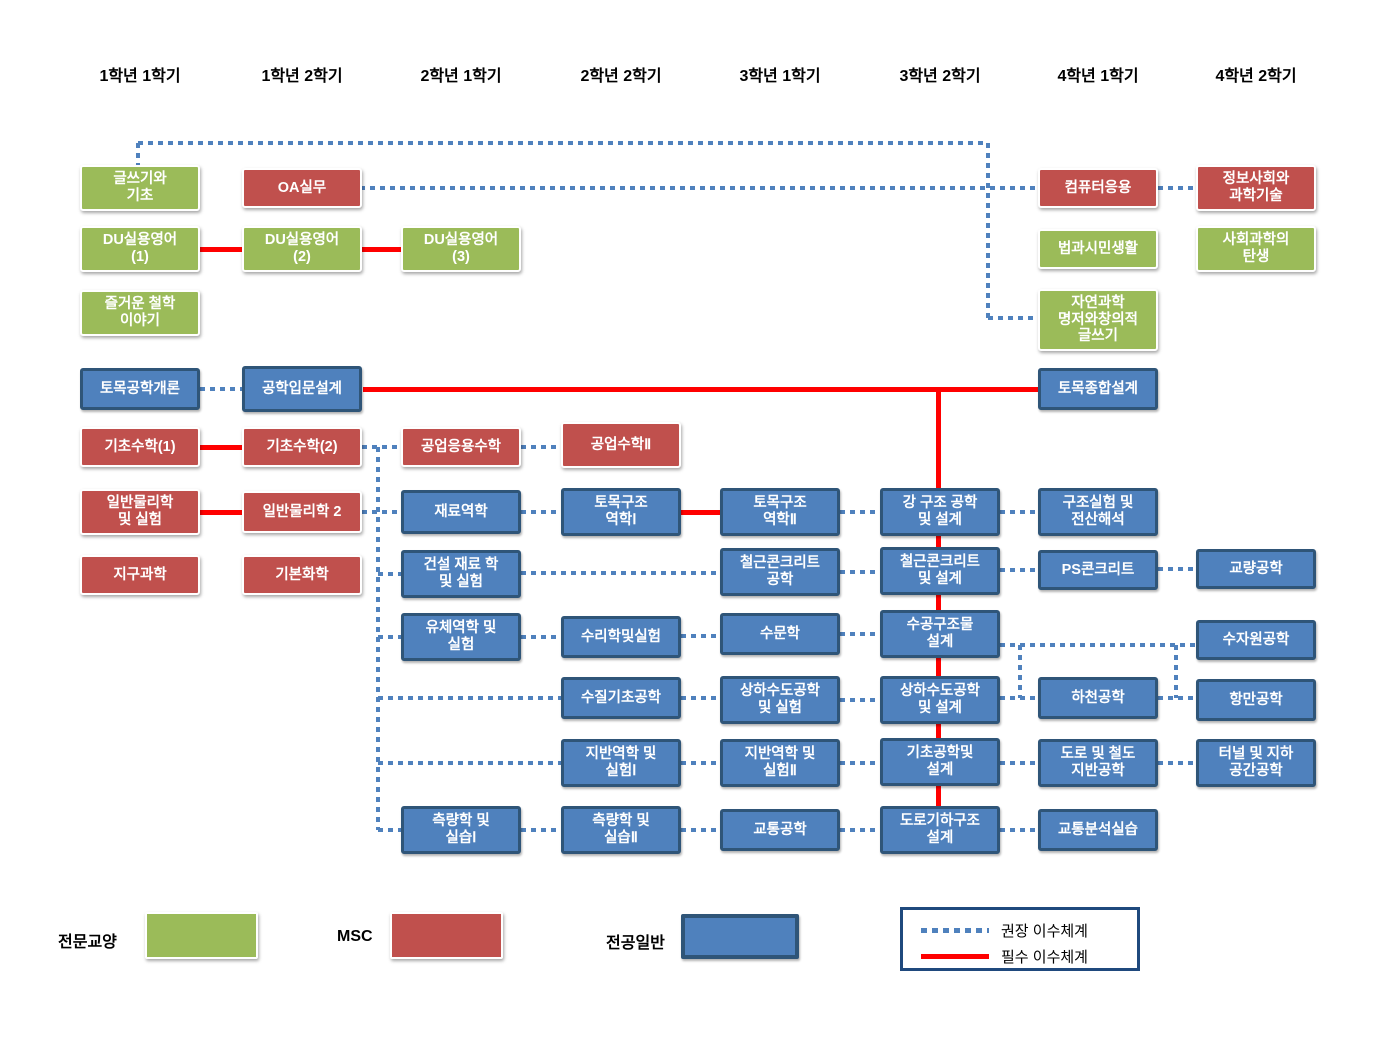 This screenshot has width=1396, height=1046. Describe the element at coordinates (1098, 830) in the screenshot. I see `course-traffic-analysis-practice: 교통분석실습` at that location.